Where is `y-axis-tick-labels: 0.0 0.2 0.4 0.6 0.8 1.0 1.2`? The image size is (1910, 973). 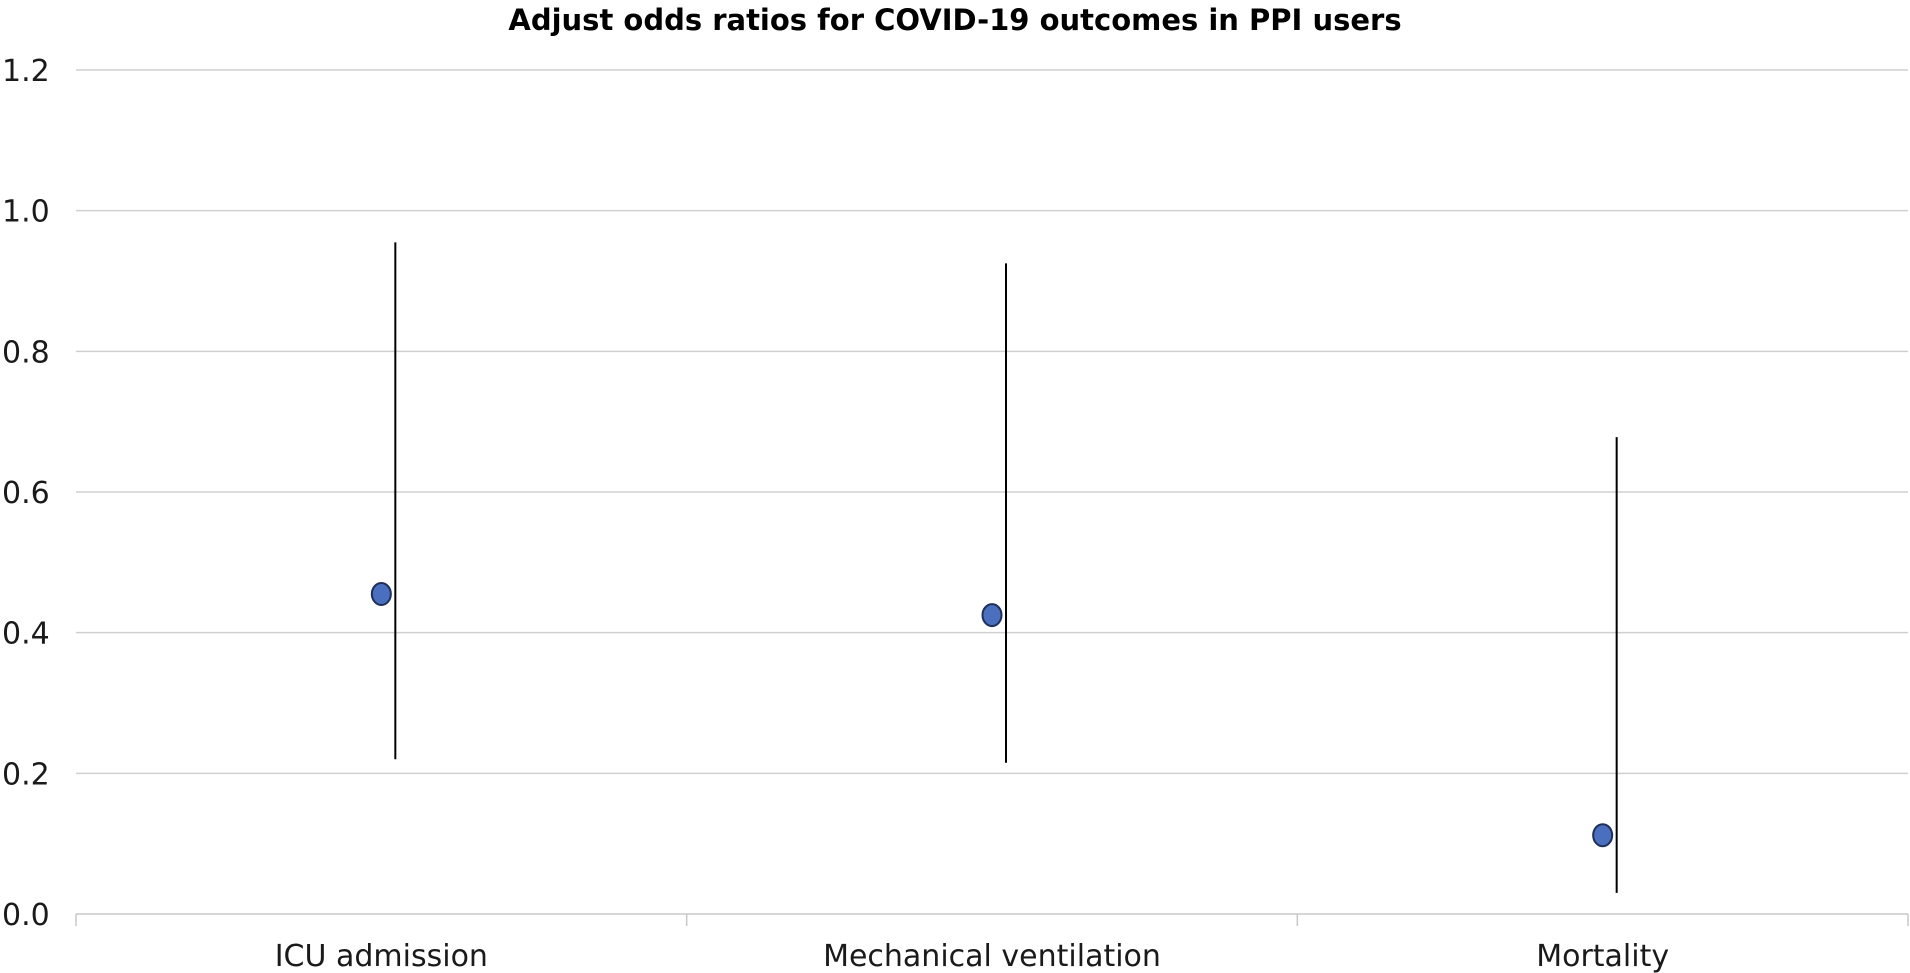
y-axis-tick-labels: 0.0 0.2 0.4 0.6 0.8 1.0 1.2 is located at coordinates (26, 493).